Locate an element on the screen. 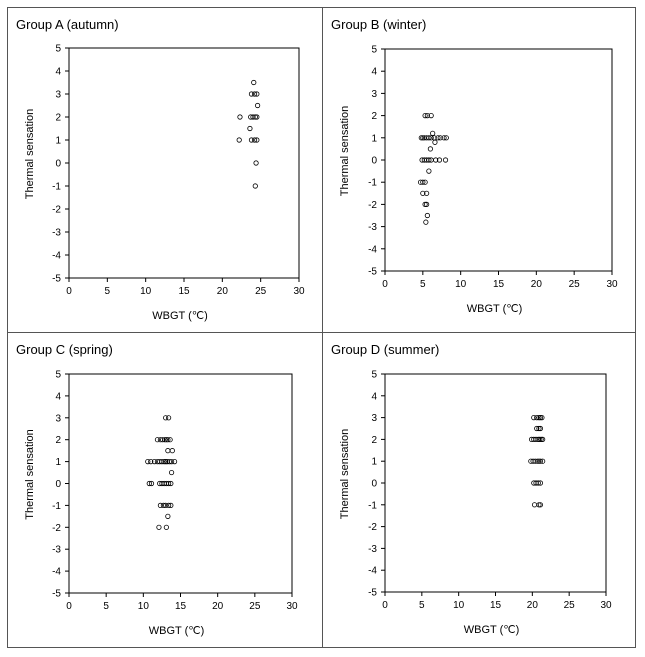  x-tick-label: 5 is located at coordinates (106, 606).